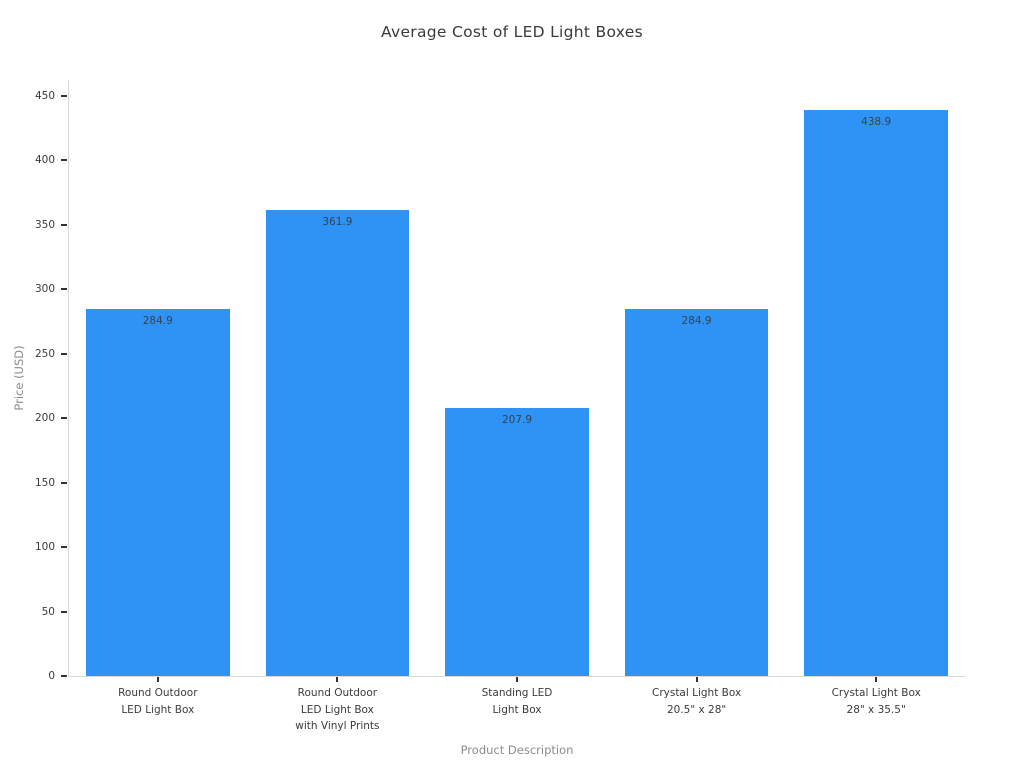  Describe the element at coordinates (697, 701) in the screenshot. I see `x-category-label: Crystal Light Box 20.5" x 28"` at that location.